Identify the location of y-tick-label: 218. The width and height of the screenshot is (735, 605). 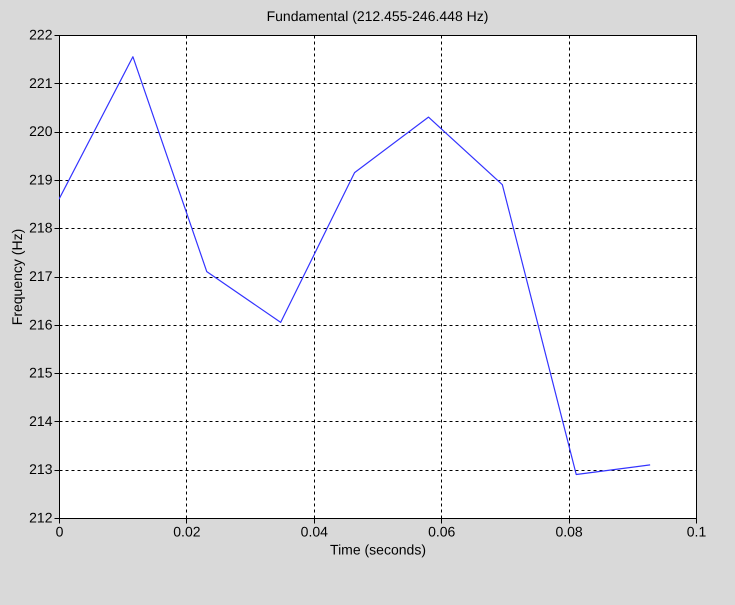
(41, 228).